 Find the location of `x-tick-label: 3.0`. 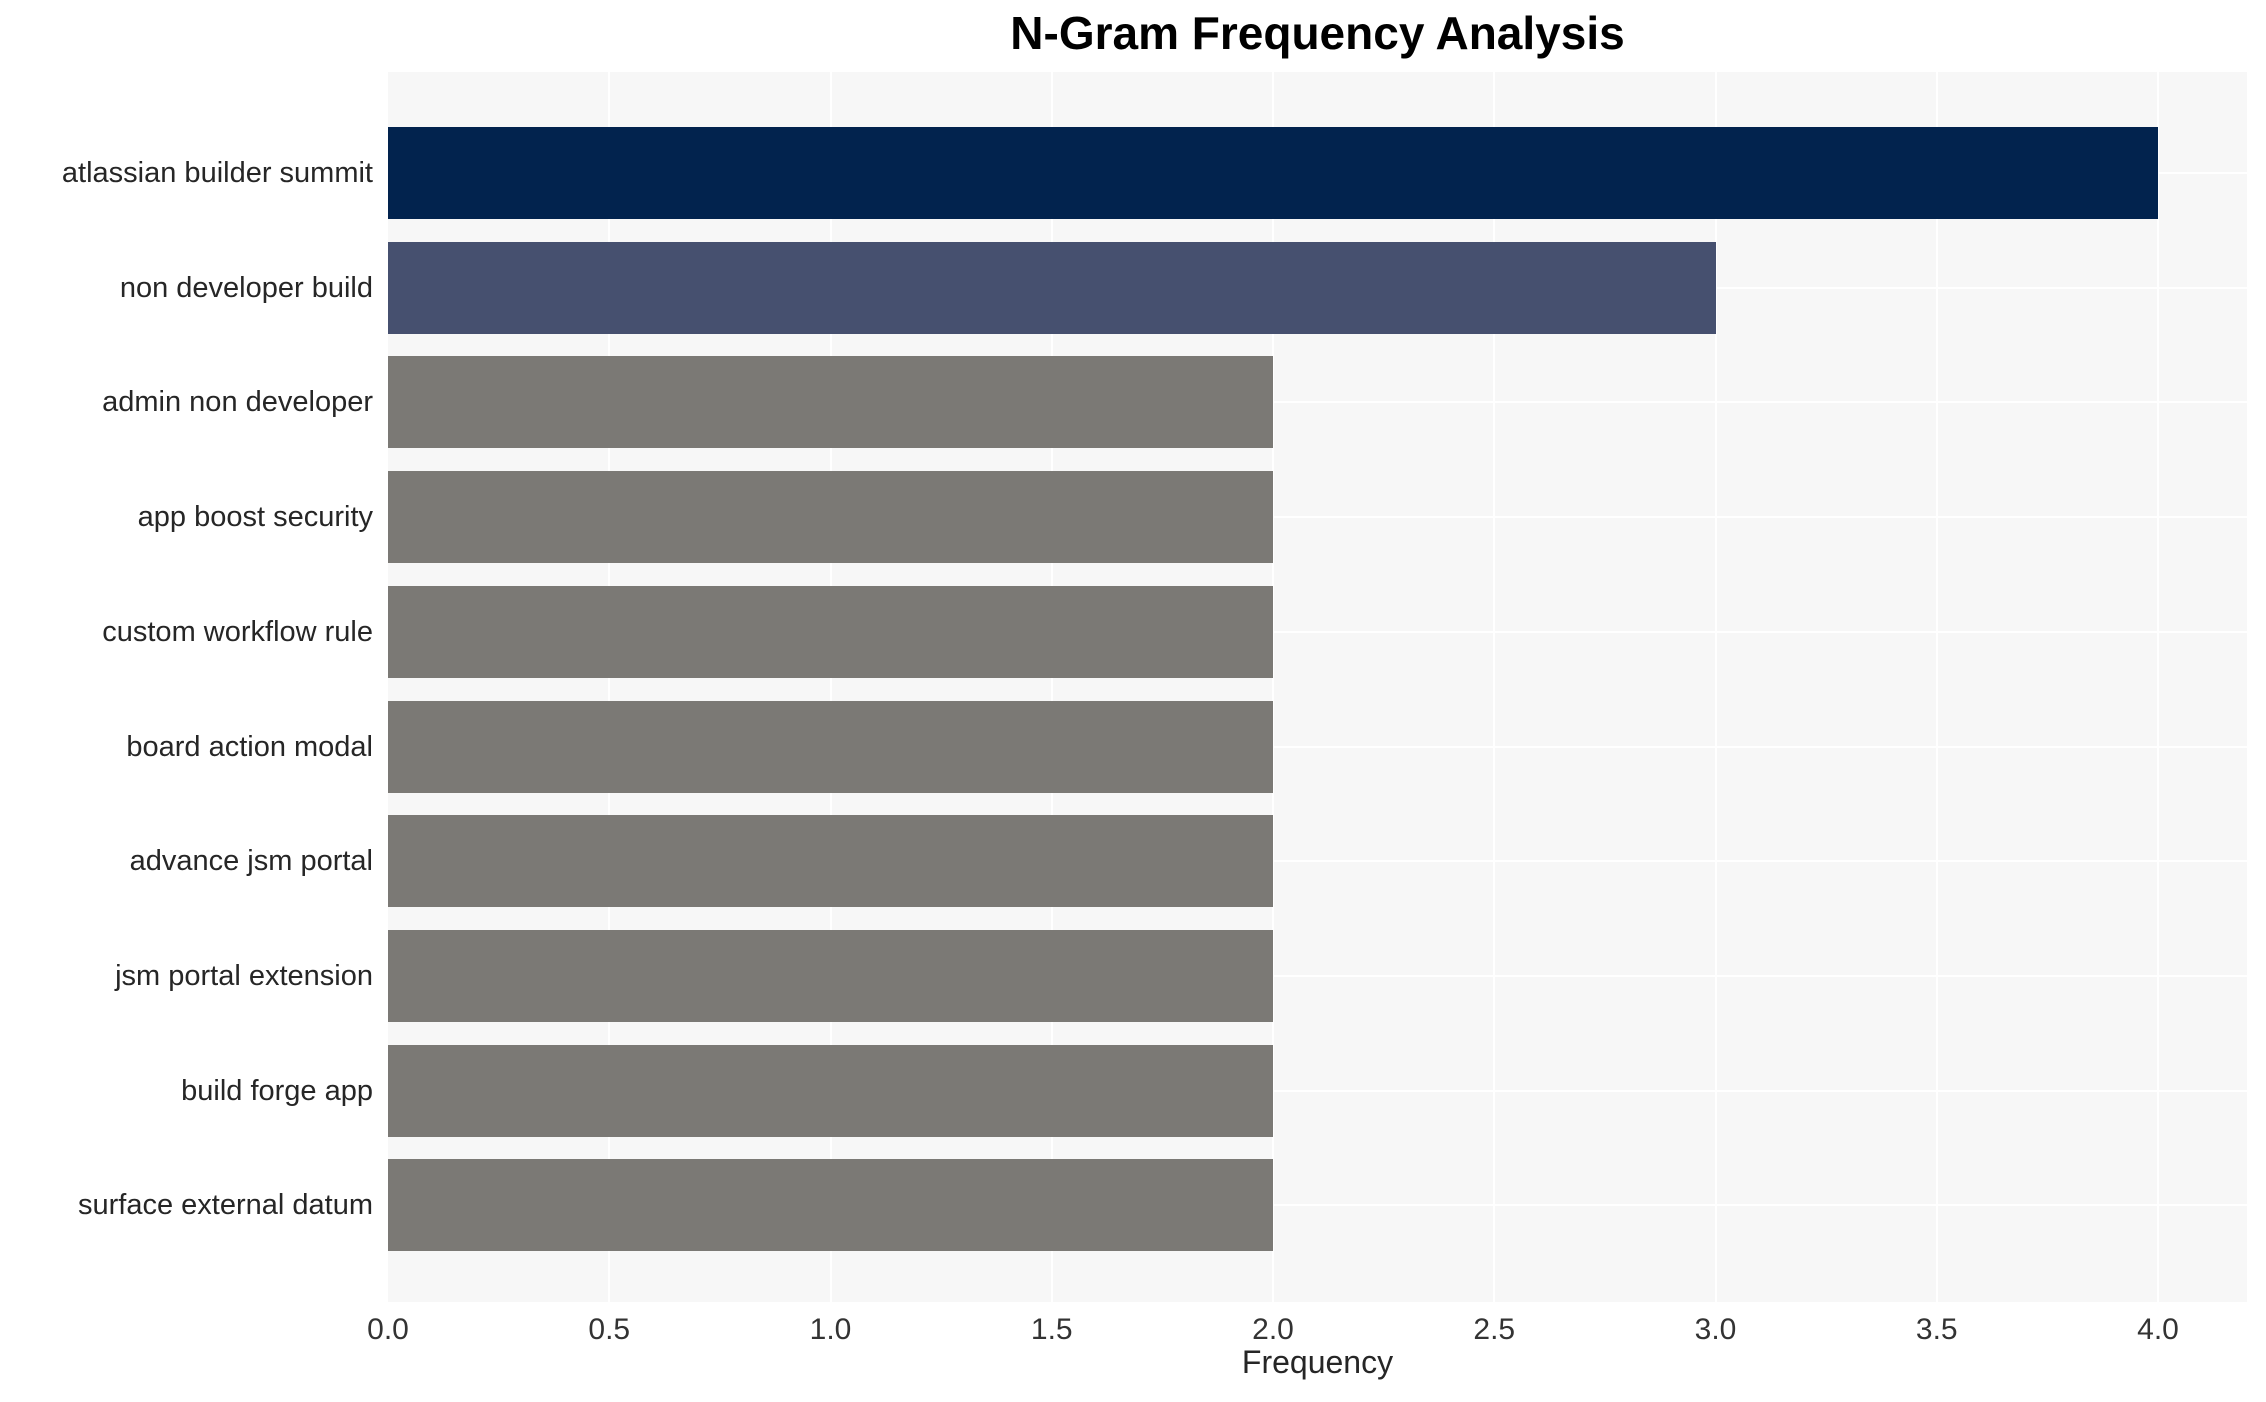

x-tick-label: 3.0 is located at coordinates (1715, 1329).